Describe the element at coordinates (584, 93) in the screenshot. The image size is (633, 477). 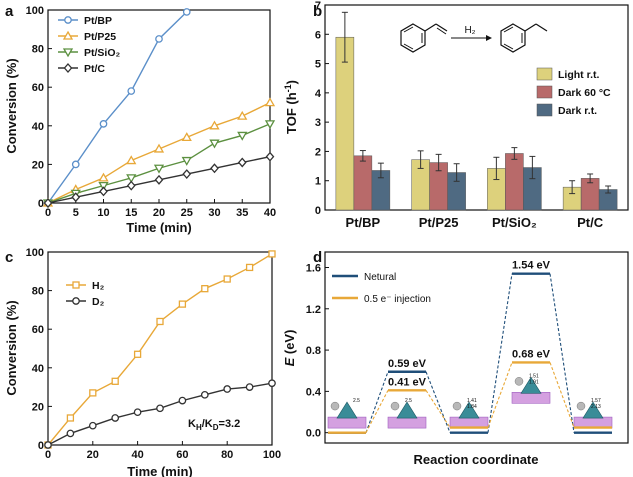
I see `legend-label-dark-60-c: Dark 60 °C` at that location.